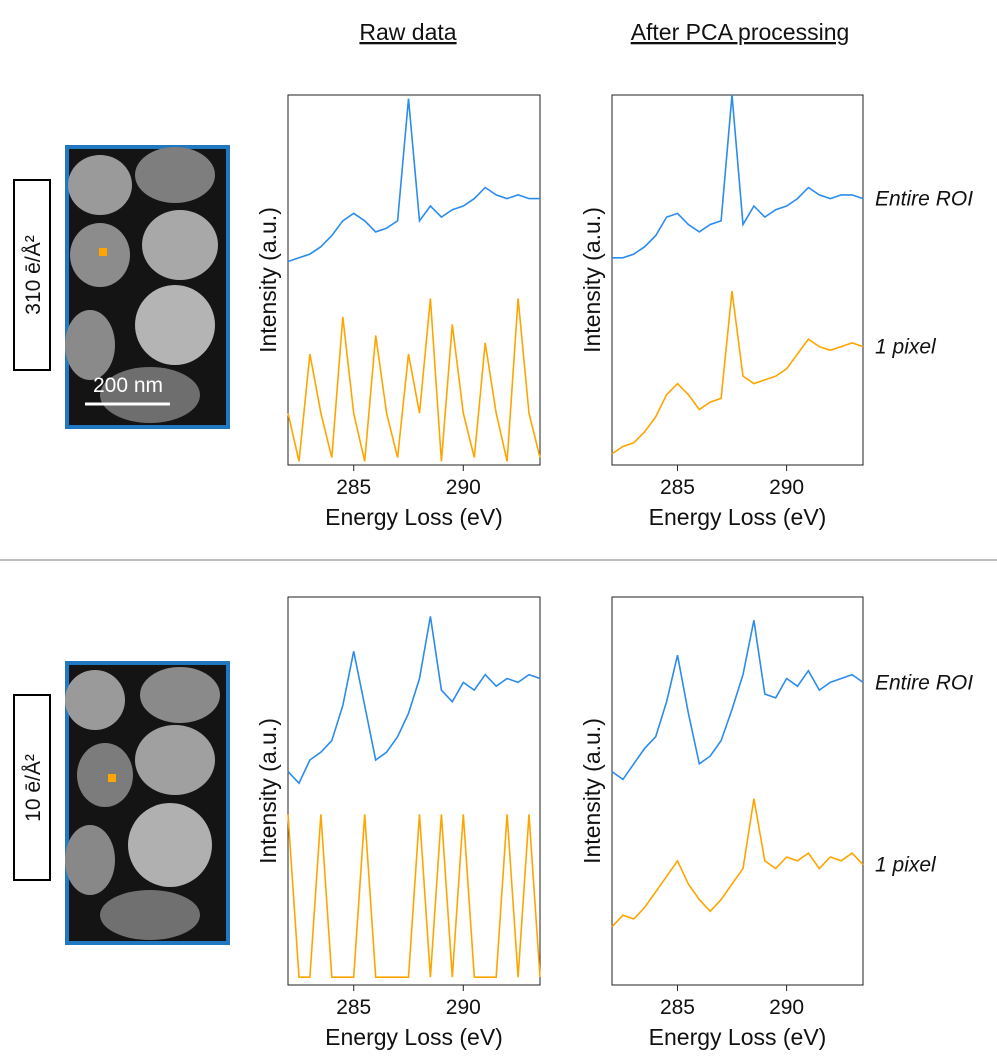 The width and height of the screenshot is (997, 1057). I want to click on row-label: 10 ē/Å², so click(33, 788).